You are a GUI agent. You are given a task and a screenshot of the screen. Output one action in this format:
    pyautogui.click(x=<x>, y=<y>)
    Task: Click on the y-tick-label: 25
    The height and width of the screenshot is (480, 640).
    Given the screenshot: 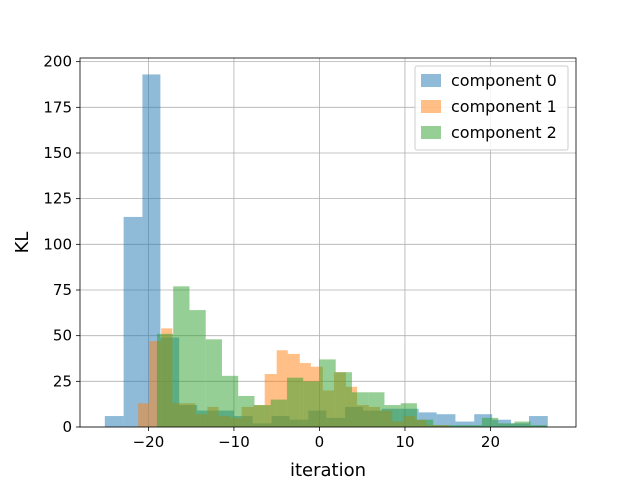 What is the action you would take?
    pyautogui.click(x=62, y=381)
    